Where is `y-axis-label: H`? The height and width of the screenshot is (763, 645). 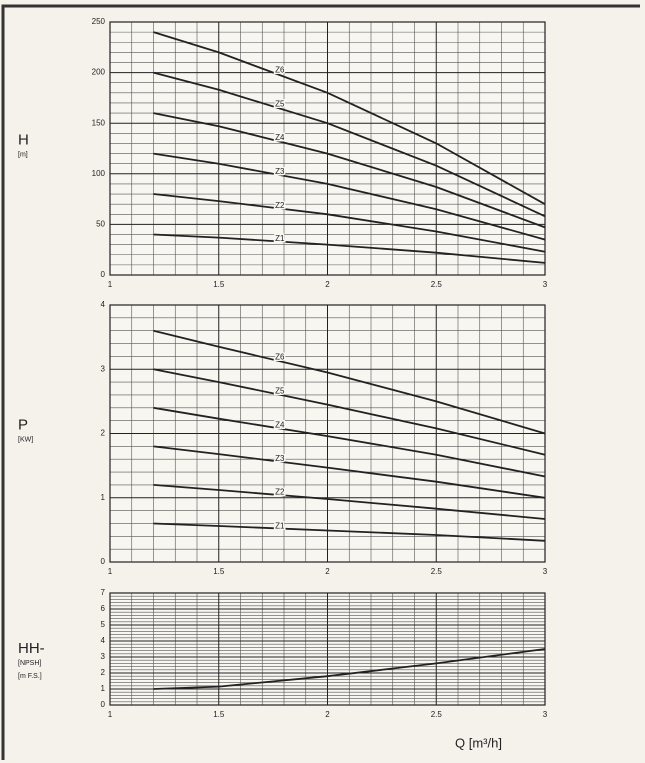
y-axis-label: H is located at coordinates (23, 139).